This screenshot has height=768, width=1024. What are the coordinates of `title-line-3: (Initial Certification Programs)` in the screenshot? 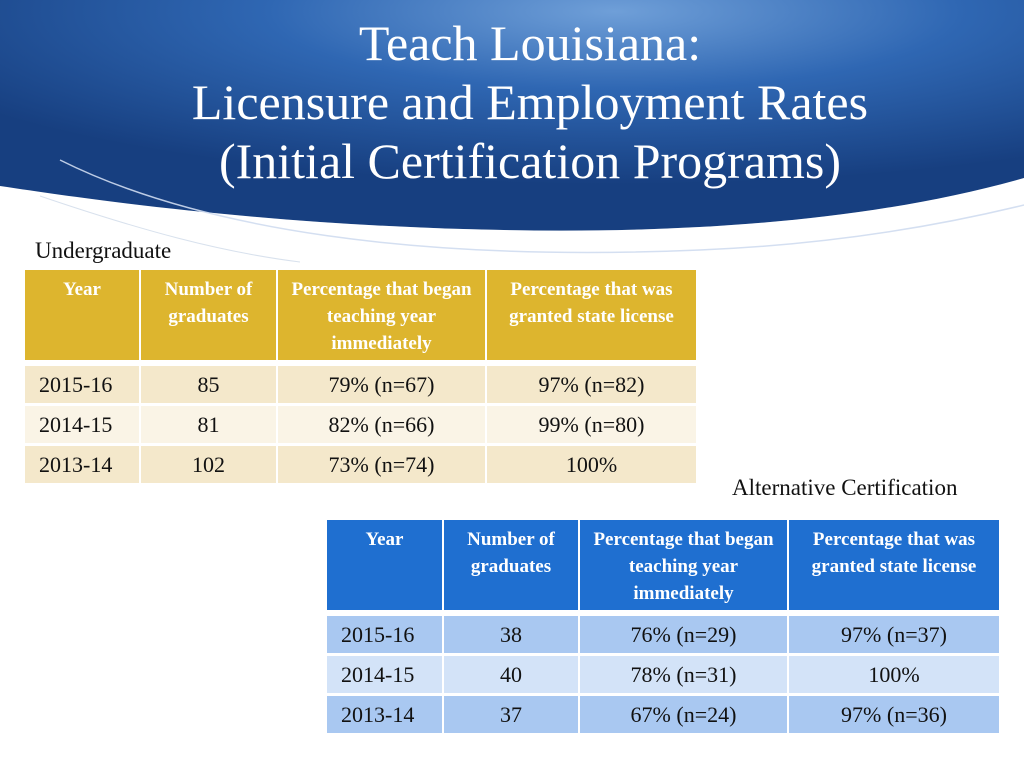 It's located at (530, 161).